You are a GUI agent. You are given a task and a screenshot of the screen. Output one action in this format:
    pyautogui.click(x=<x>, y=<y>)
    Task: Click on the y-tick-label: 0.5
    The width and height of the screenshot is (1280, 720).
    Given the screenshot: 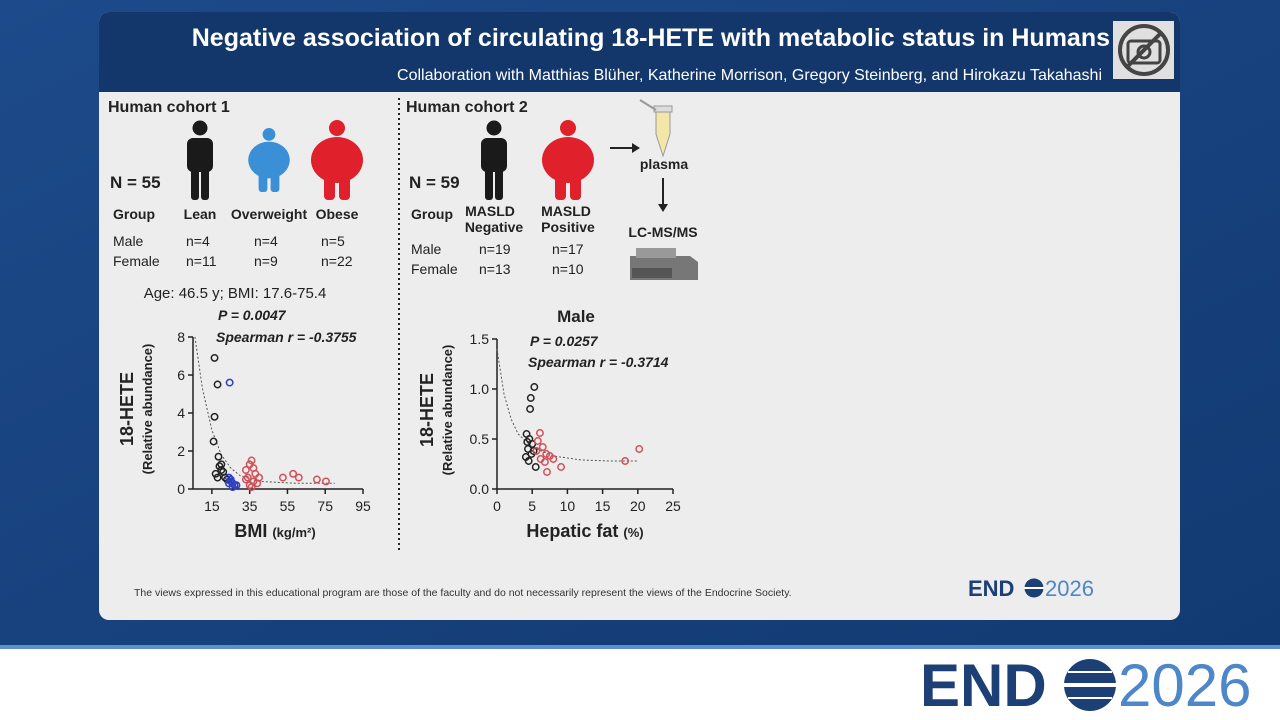 What is the action you would take?
    pyautogui.click(x=480, y=439)
    